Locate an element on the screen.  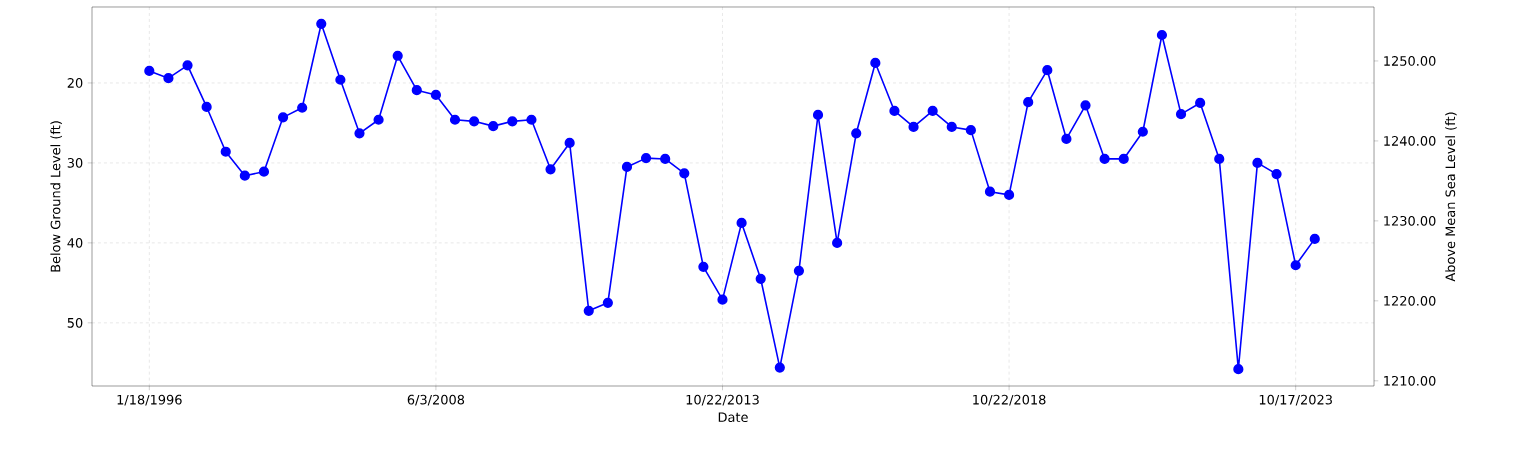
y2-tick-label: 1210.00 is located at coordinates (1410, 380).